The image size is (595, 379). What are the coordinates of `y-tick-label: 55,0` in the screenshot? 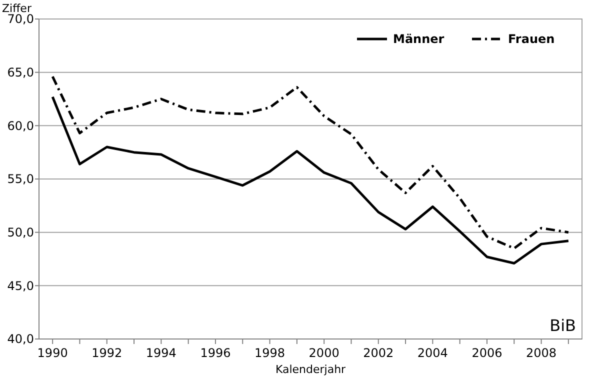 It's located at (20, 179).